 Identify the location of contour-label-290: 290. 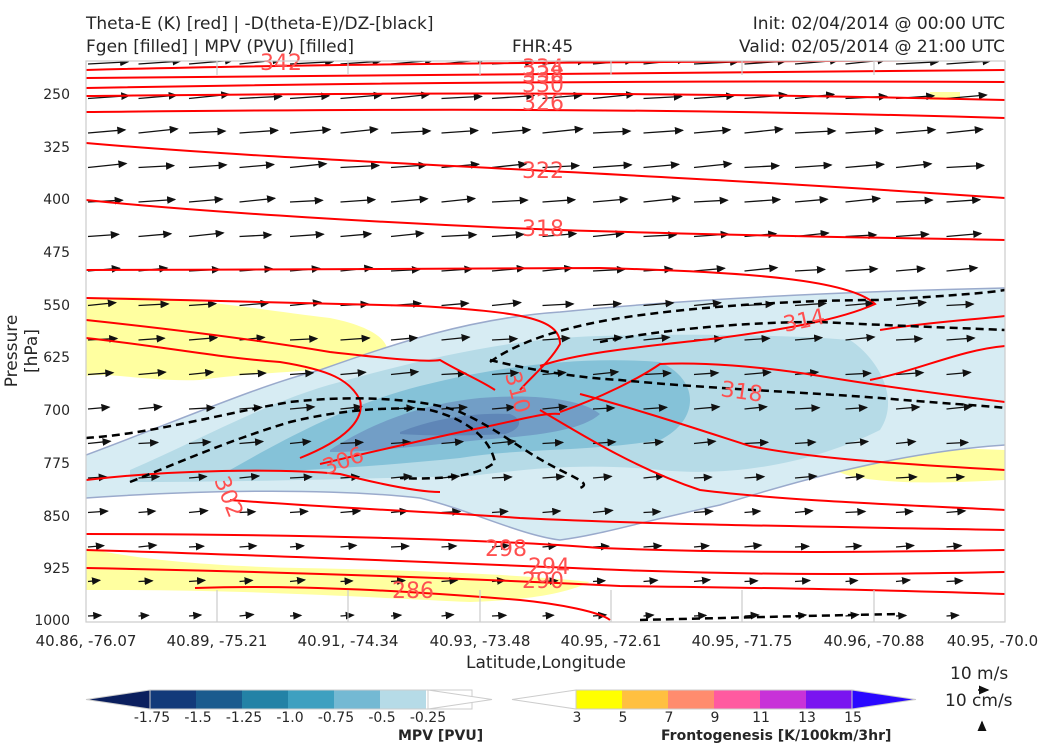
(543, 581).